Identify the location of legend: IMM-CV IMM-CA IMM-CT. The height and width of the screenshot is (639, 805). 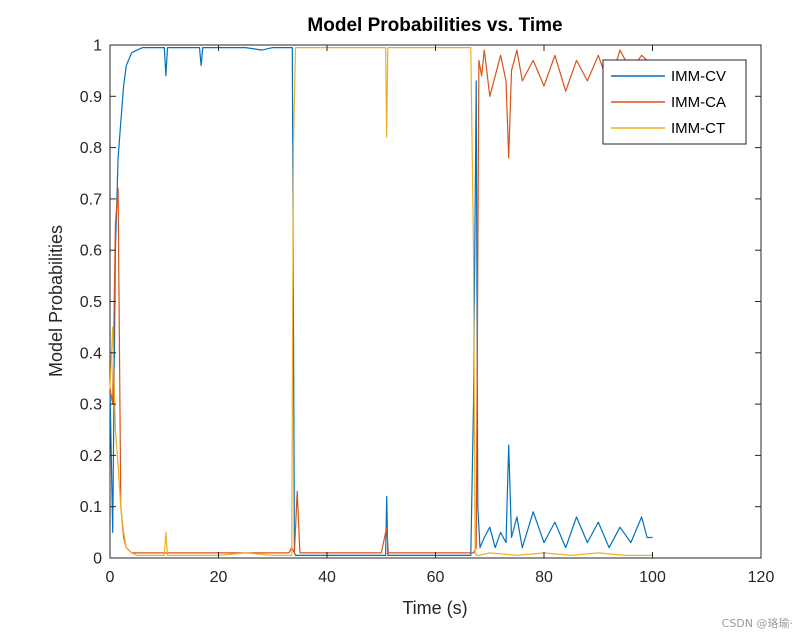
(674, 102).